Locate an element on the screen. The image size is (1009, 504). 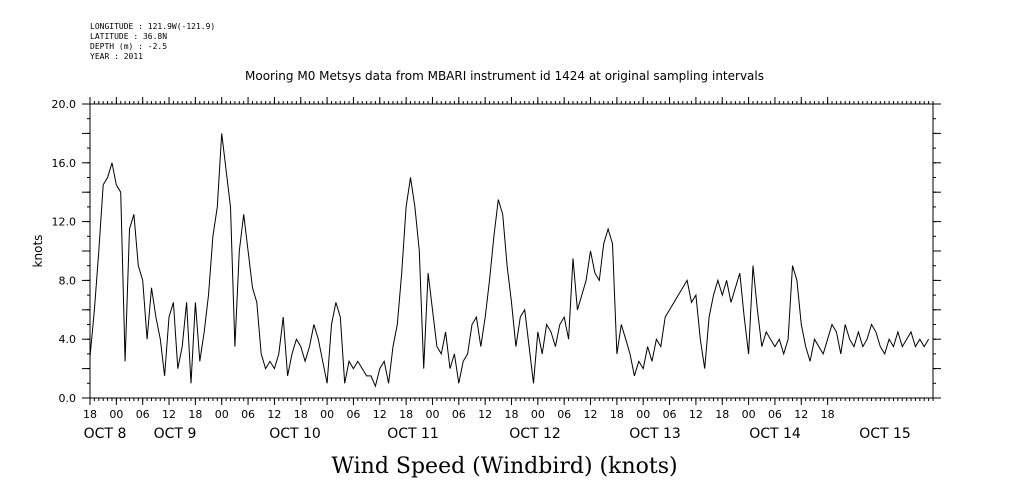
chart-bottom-title: Wind Speed (Windbird) (knots) is located at coordinates (504, 466).